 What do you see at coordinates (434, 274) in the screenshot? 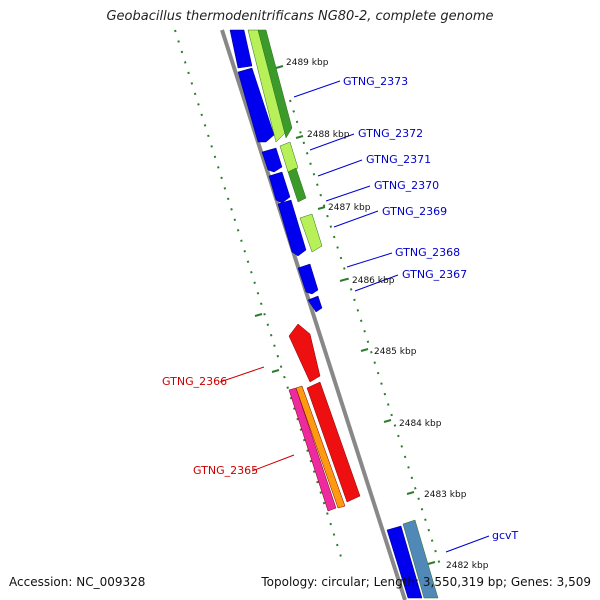
I see `gene-label: GTNG_2367` at bounding box center [434, 274].